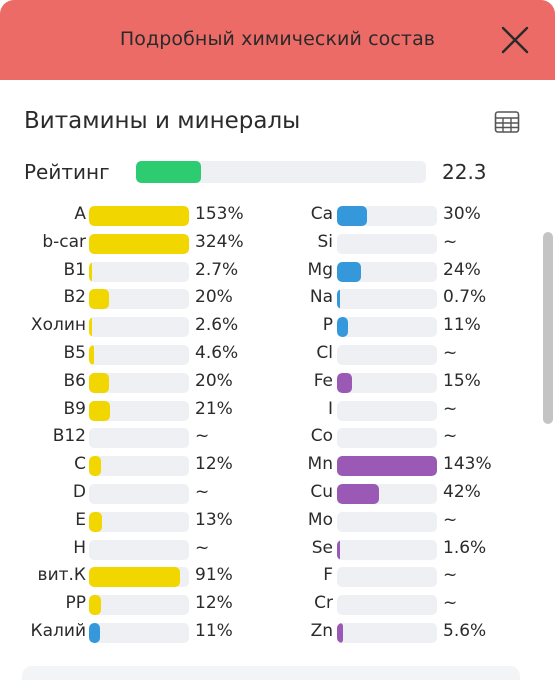  Describe the element at coordinates (214, 519) in the screenshot. I see `nutrient-value: 13%` at that location.